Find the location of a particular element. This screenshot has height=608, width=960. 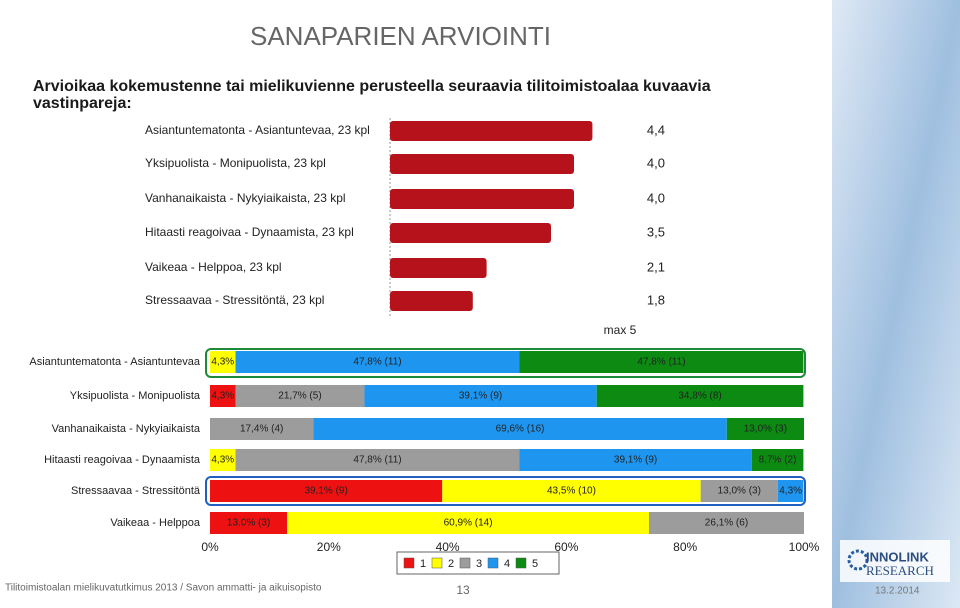

page-number: 13 is located at coordinates (463, 590).